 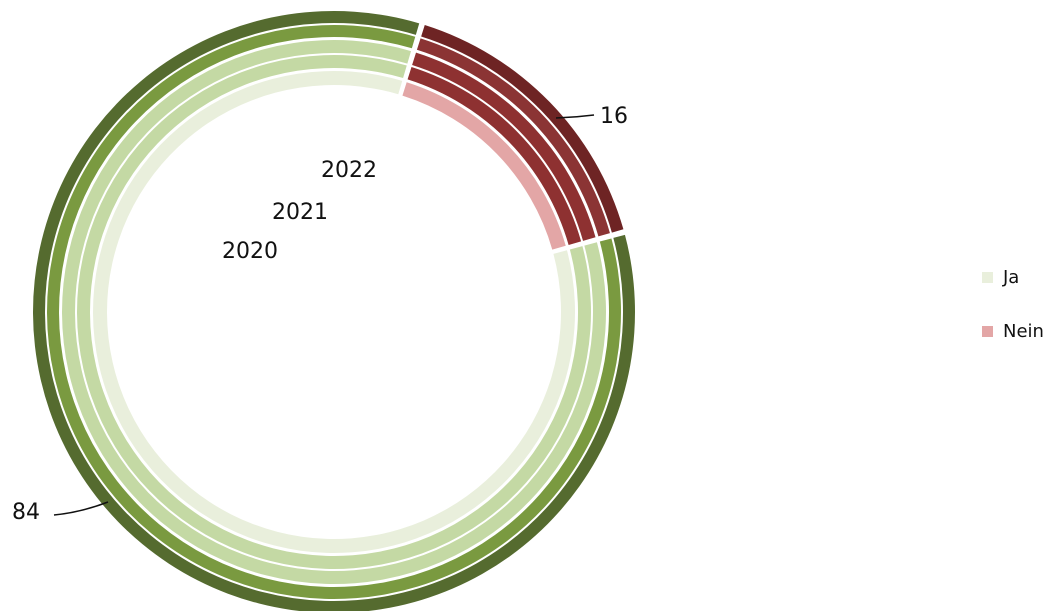 What do you see at coordinates (300, 212) in the screenshot?
I see `ring-label-2021: 2021` at bounding box center [300, 212].